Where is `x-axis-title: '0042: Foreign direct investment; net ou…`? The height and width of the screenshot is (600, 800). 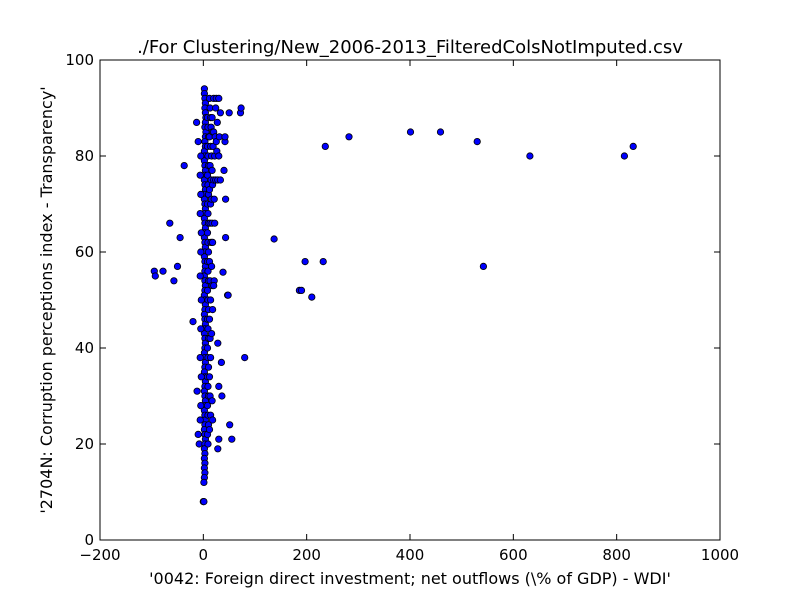
x-axis-title: '0042: Foreign direct investment; net ou… is located at coordinates (410, 578).